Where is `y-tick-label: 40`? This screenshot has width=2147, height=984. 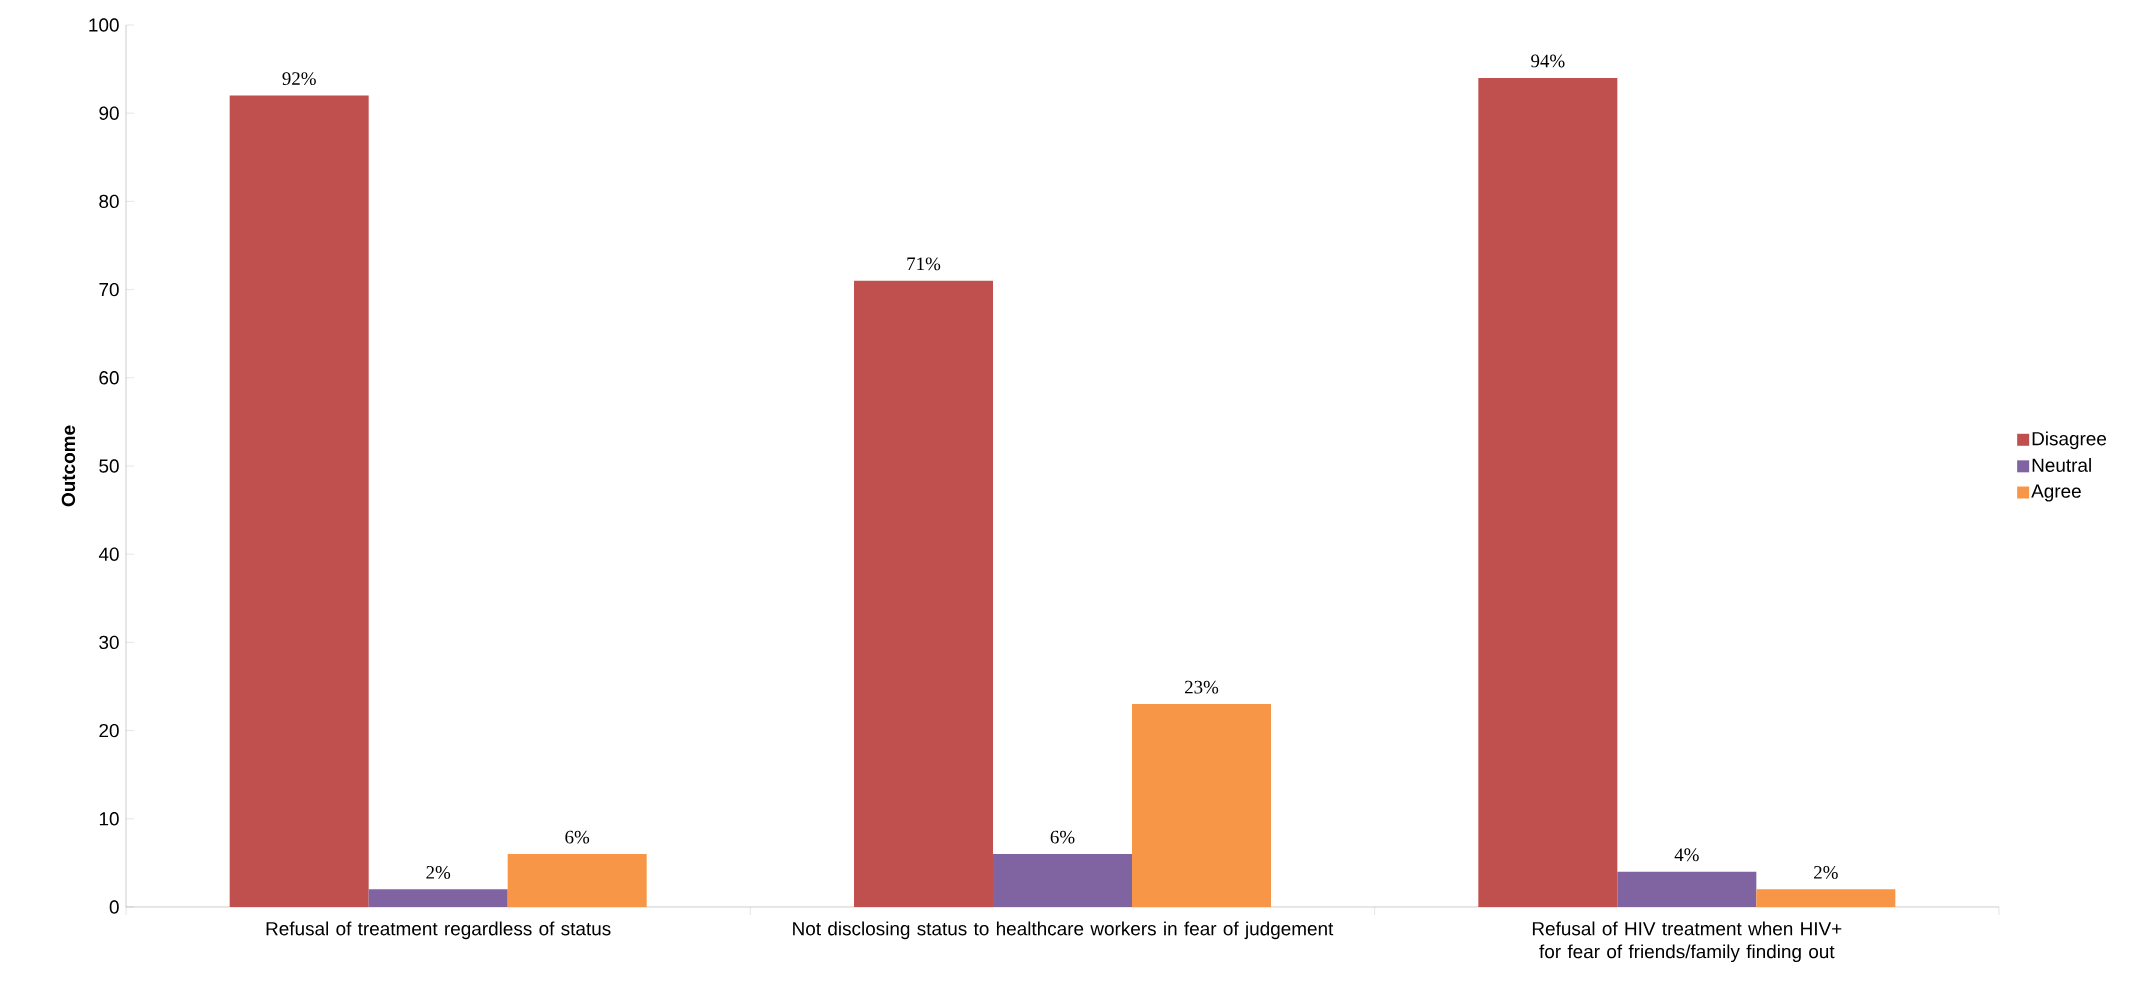
y-tick-label: 40 is located at coordinates (108, 554).